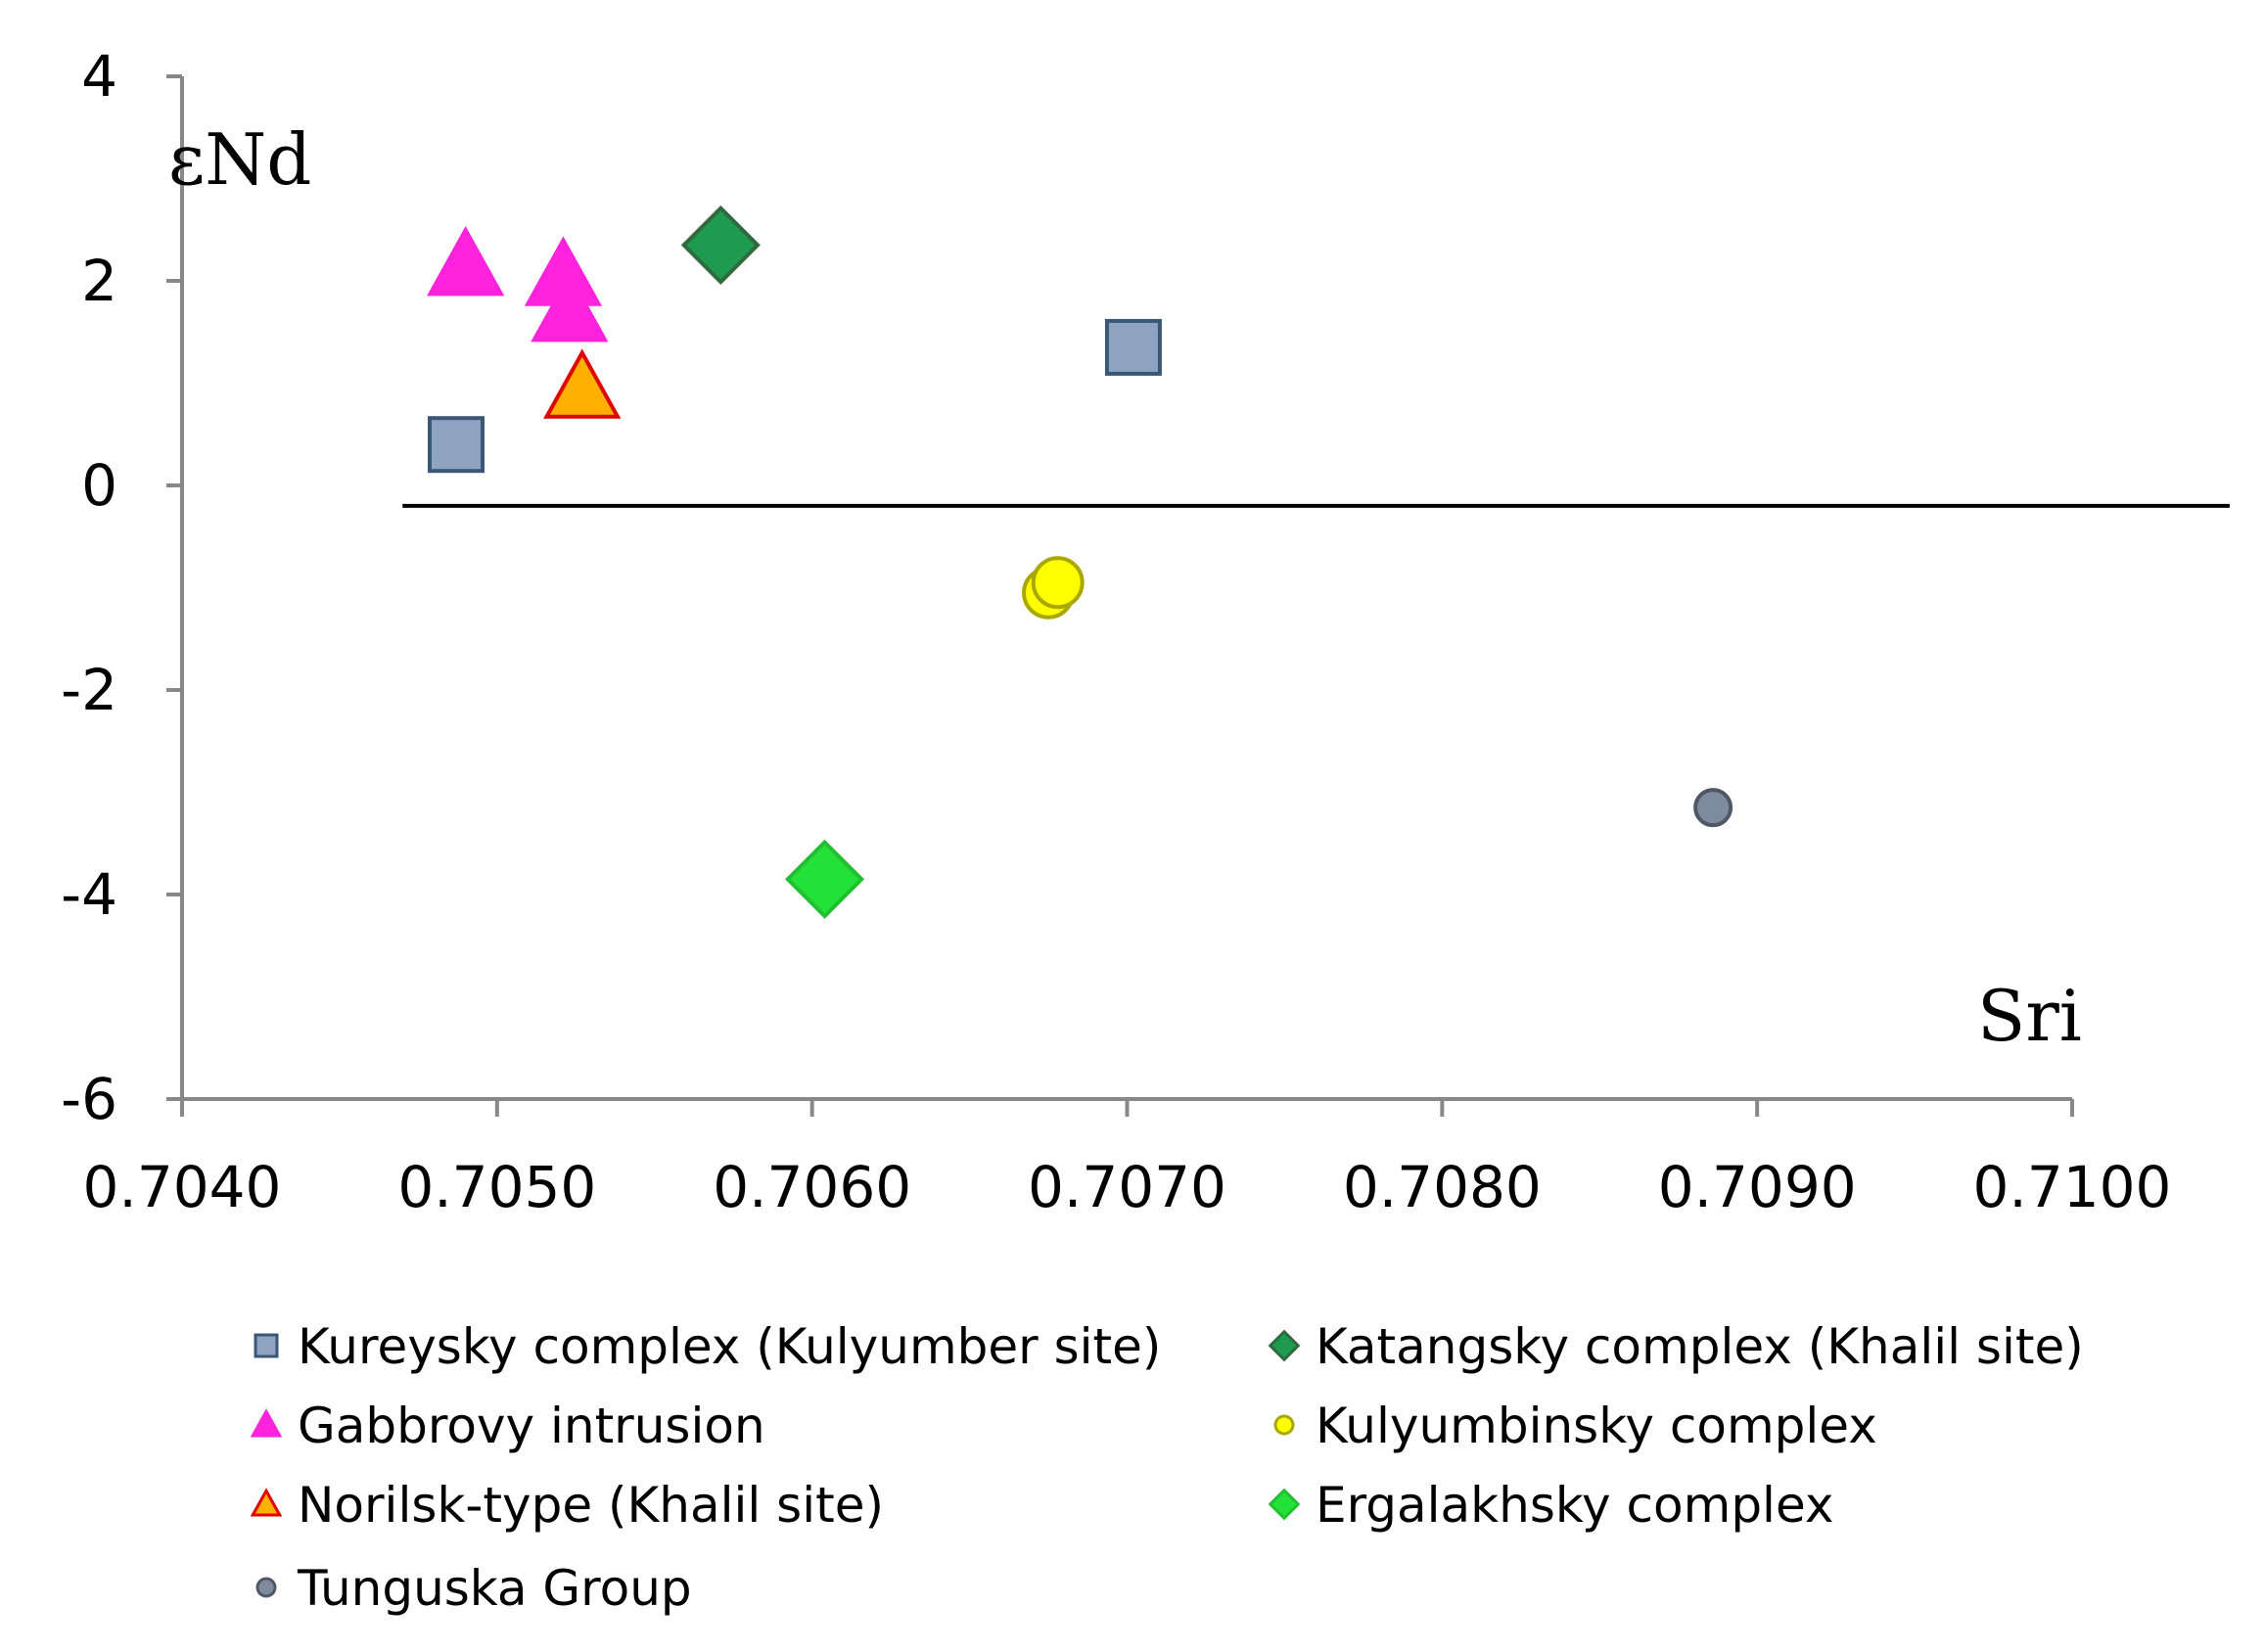 This screenshot has width=2264, height=1652. I want to click on x-axis-title: Sri, so click(2029, 1016).